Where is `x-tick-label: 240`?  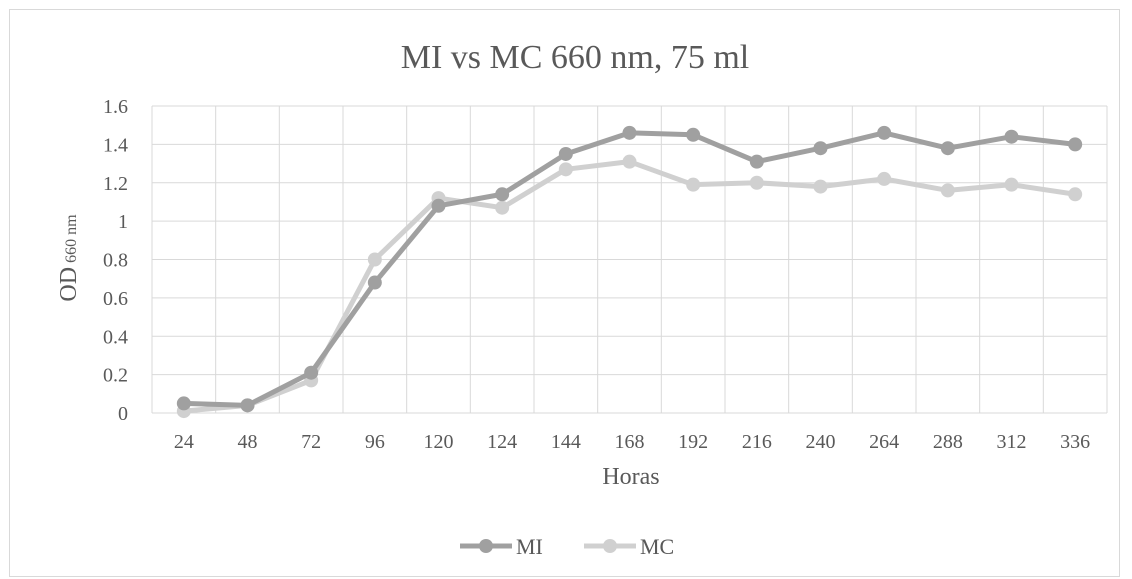
x-tick-label: 240 is located at coordinates (821, 442).